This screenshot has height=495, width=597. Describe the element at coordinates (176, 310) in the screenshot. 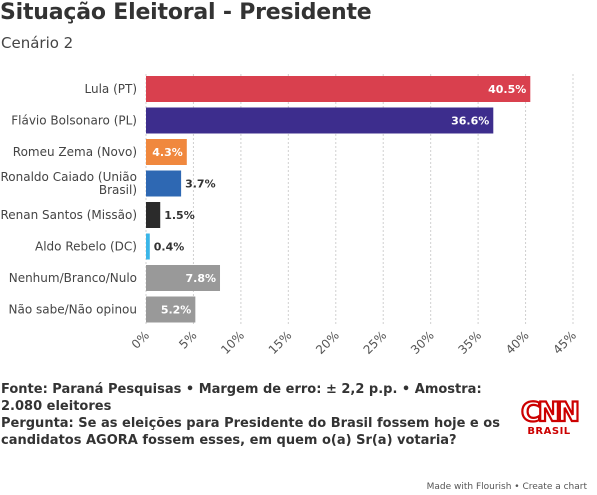

I see `value-label: 5.2%` at that location.